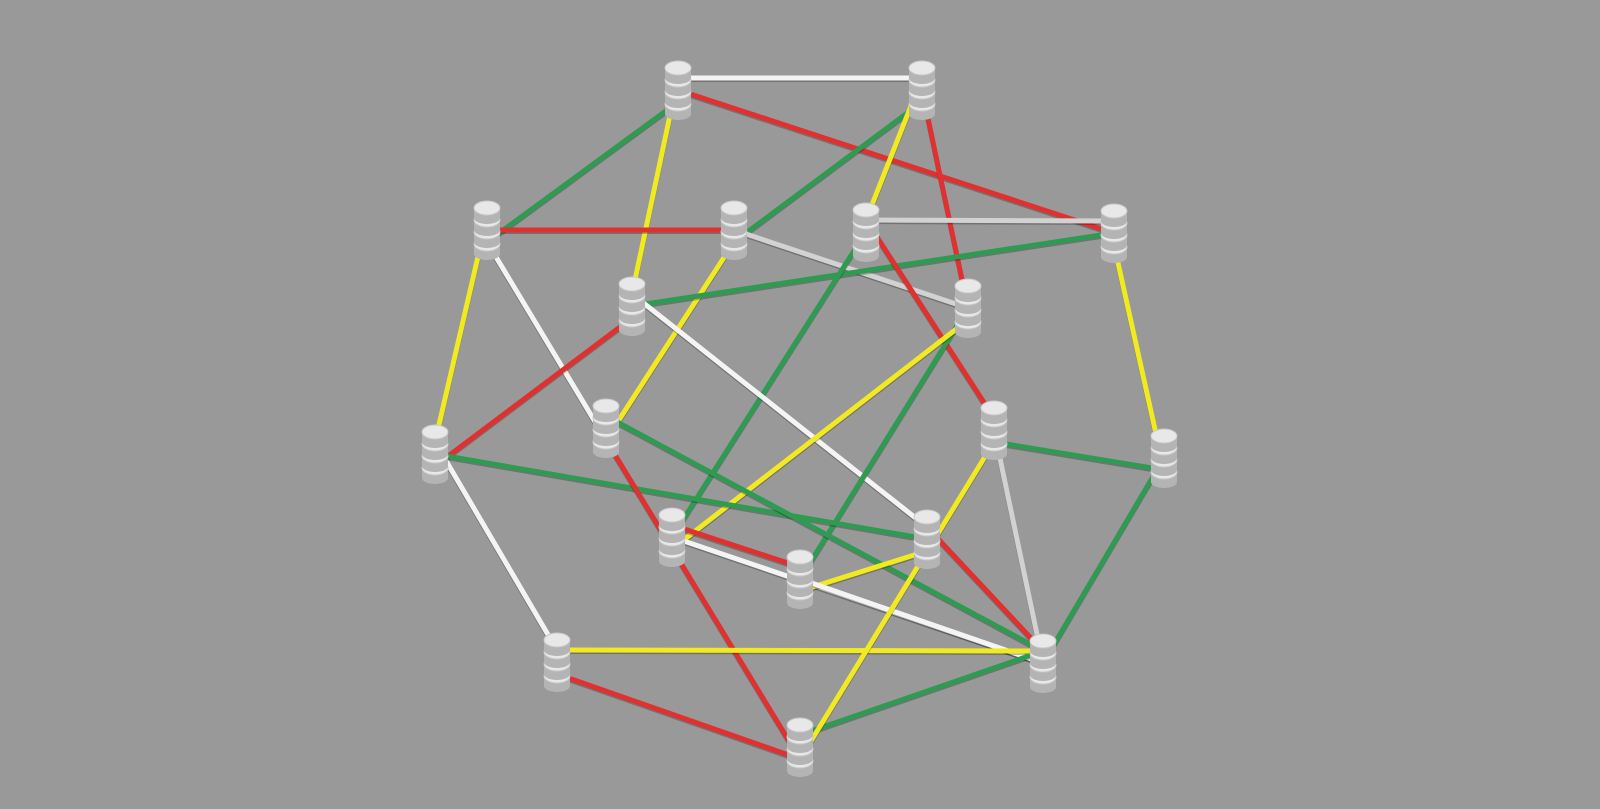  Describe the element at coordinates (828, 172) in the screenshot. I see `rod-green-B-D` at that location.